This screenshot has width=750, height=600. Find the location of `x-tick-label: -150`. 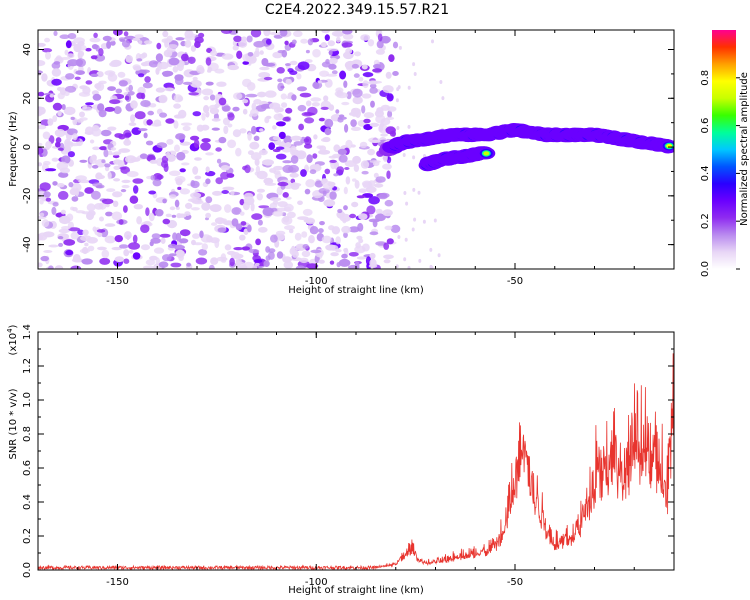

x-tick-label: -150 is located at coordinates (117, 582).